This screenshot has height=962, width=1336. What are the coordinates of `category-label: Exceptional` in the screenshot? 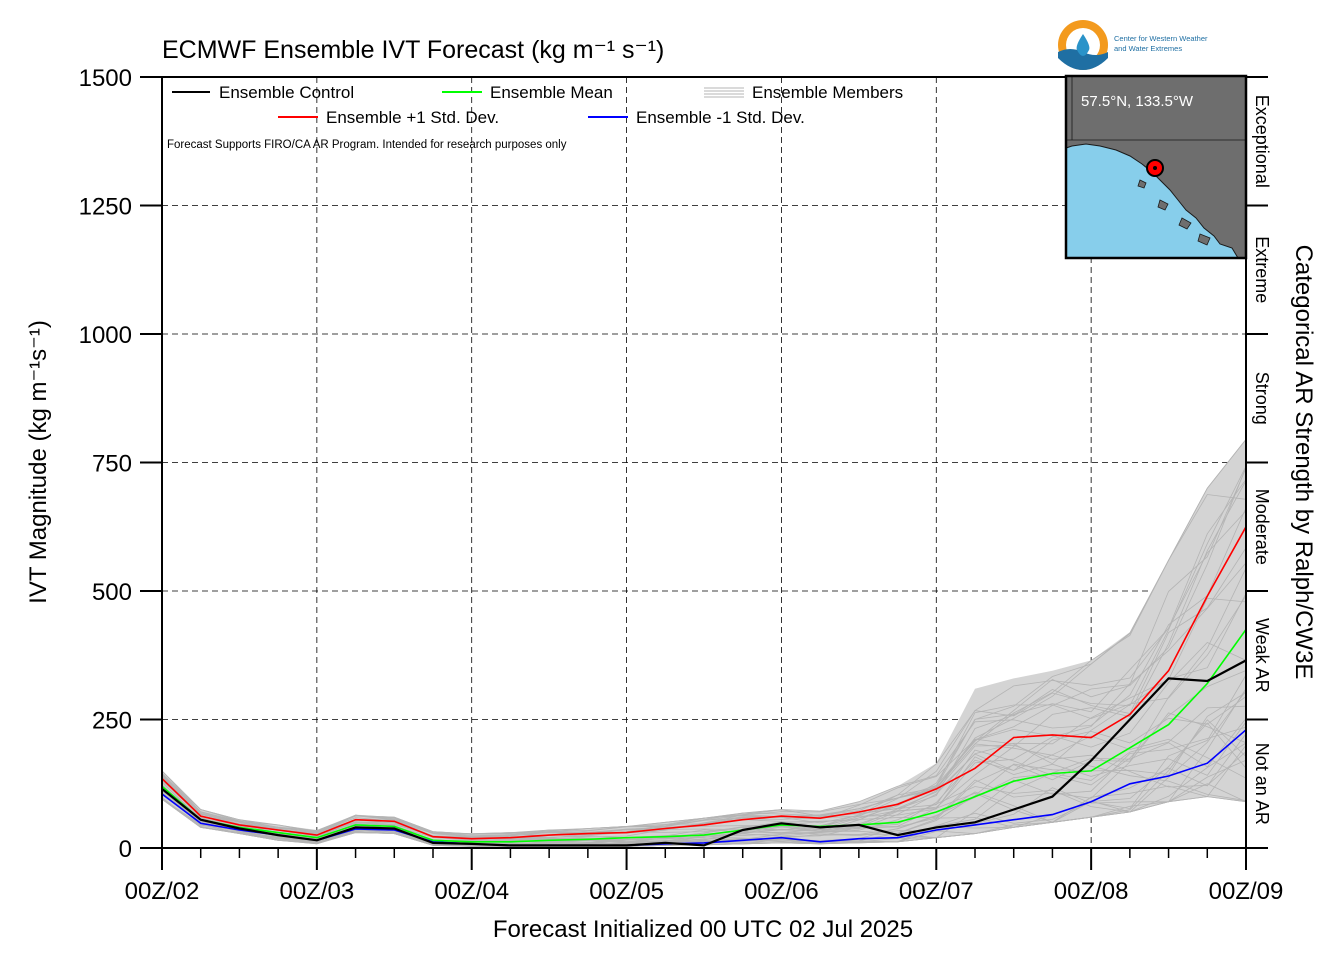 It's located at (1262, 141).